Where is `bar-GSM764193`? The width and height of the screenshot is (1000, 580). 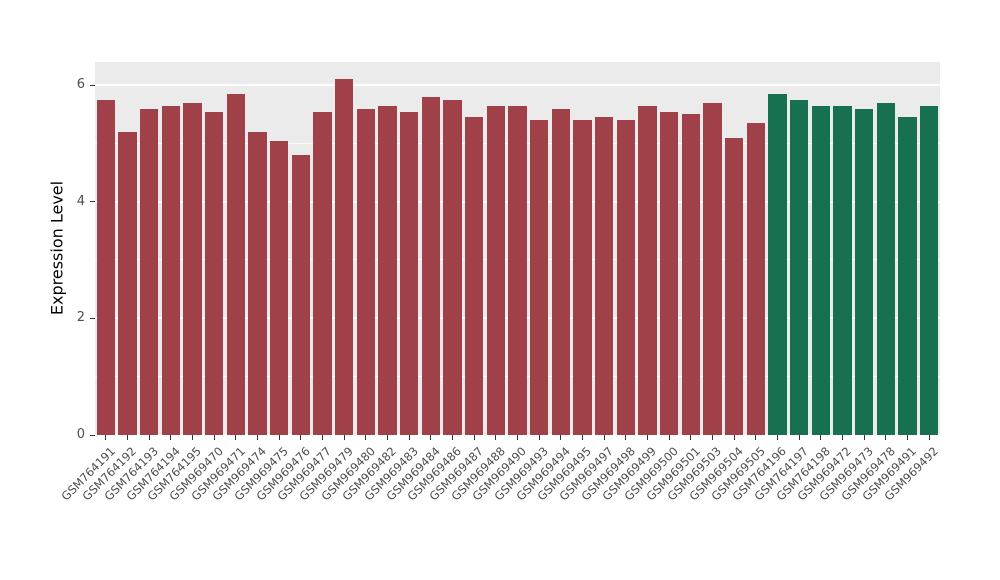
bar-GSM764193 is located at coordinates (149, 271).